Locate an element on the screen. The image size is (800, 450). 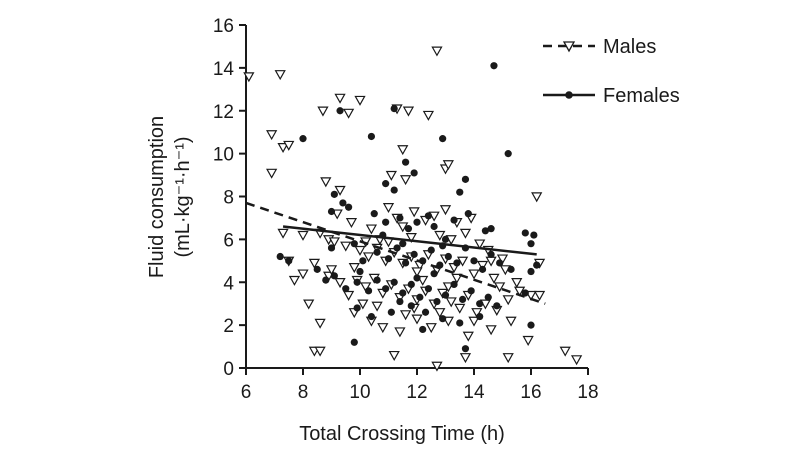
y-tick-label: 16 is located at coordinates (223, 26).